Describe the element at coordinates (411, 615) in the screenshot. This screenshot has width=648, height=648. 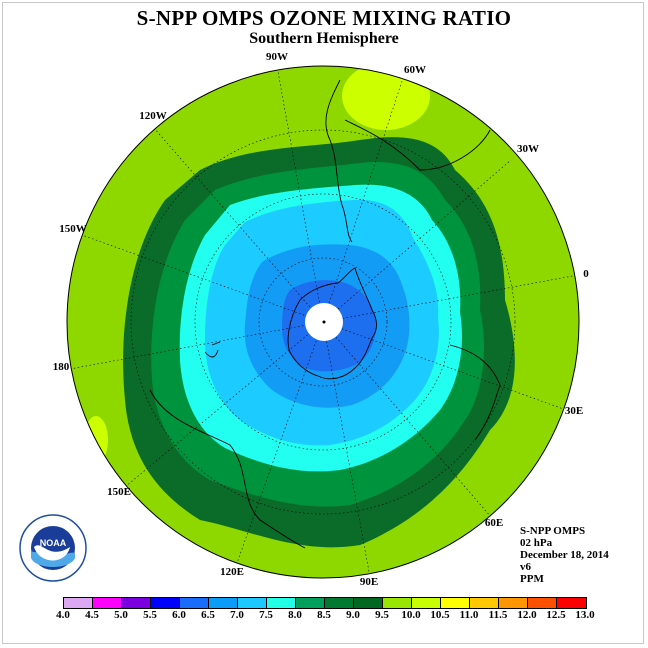
I see `colorbar-tick-label: 10.0` at that location.